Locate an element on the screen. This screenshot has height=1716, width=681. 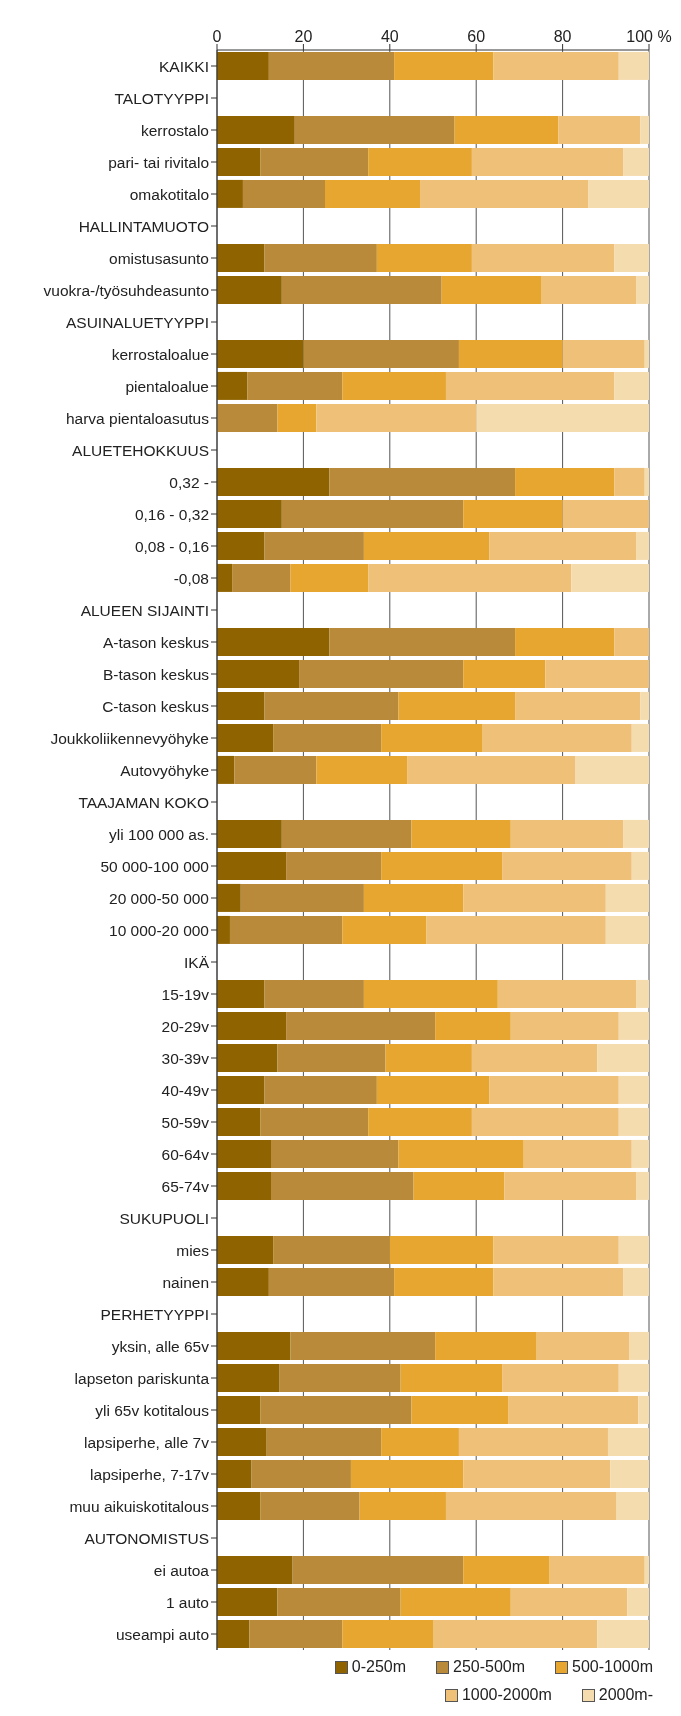
legend-label: 1000-2000m is located at coordinates (506, 1695).